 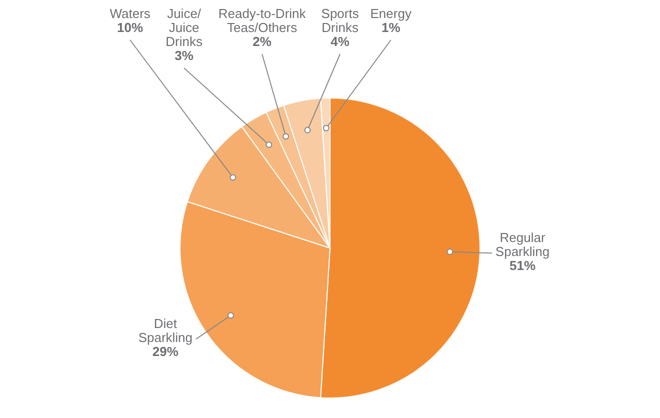 I want to click on data-label: 2%, so click(x=262, y=41).